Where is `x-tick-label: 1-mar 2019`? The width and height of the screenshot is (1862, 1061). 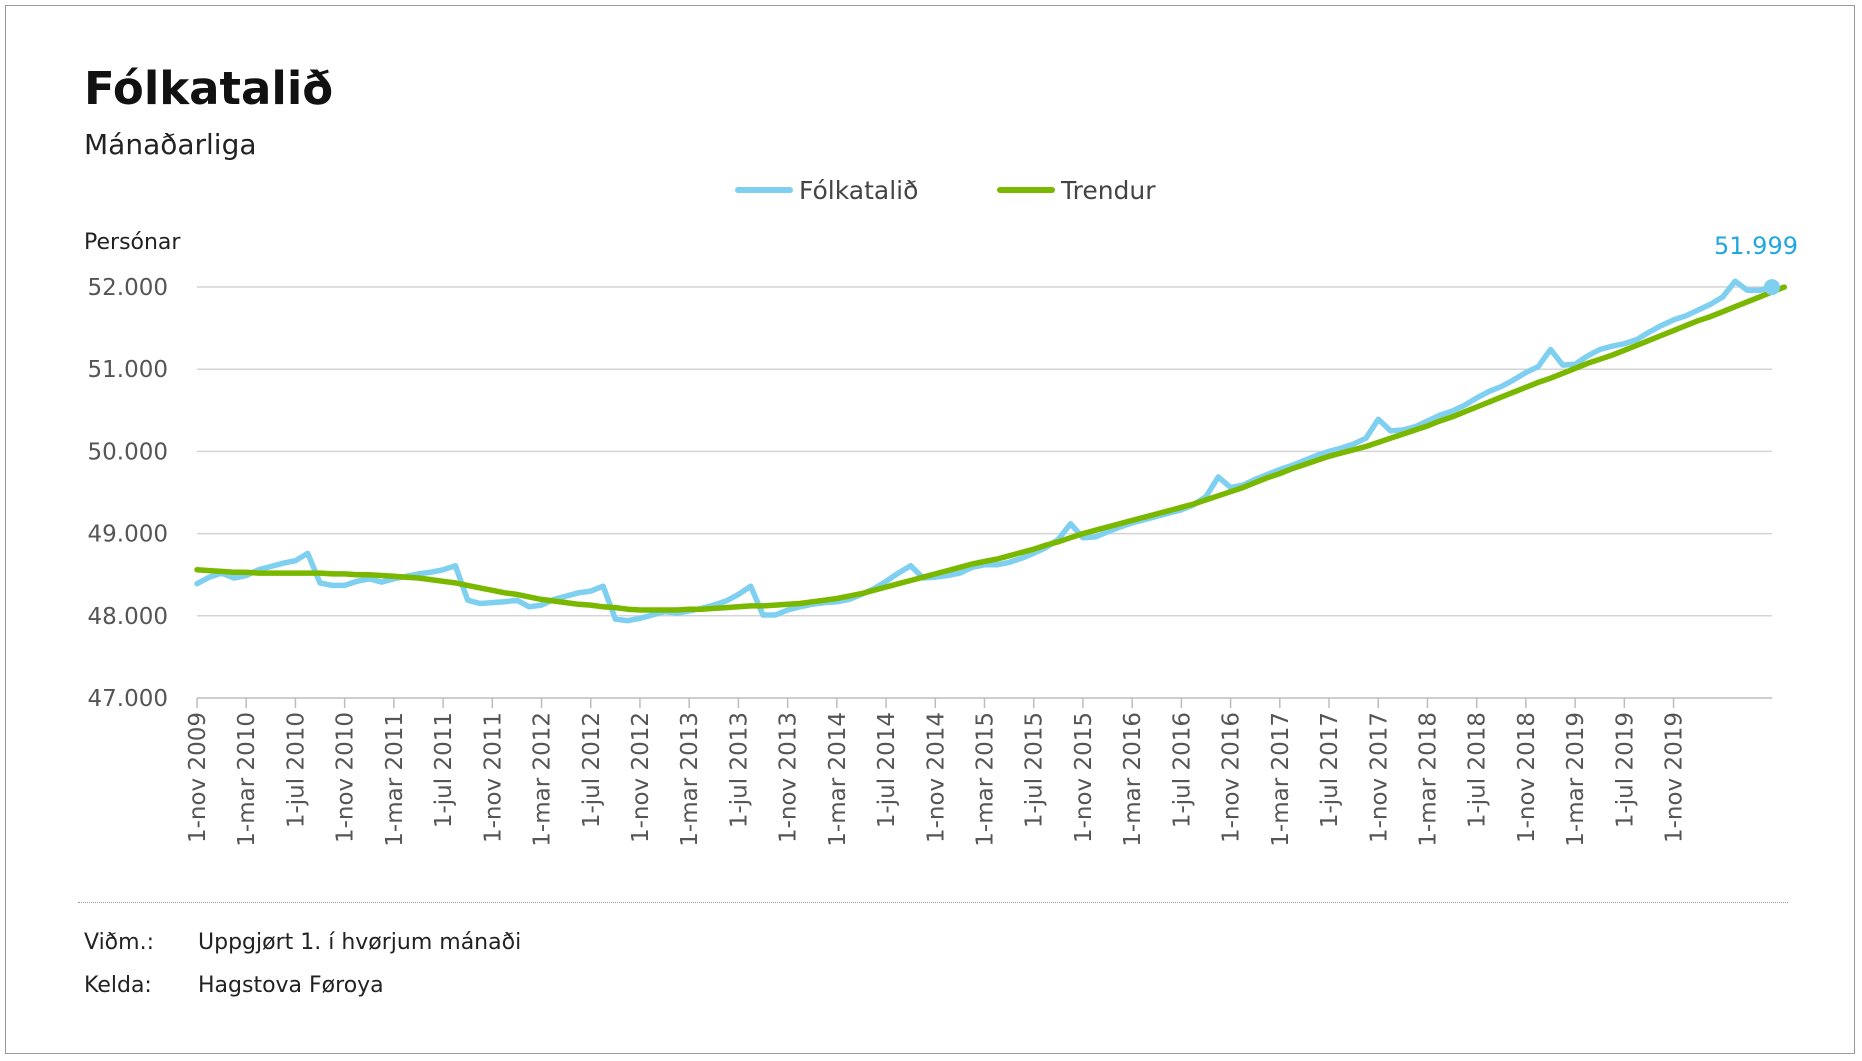 x-tick-label: 1-mar 2019 is located at coordinates (1576, 779).